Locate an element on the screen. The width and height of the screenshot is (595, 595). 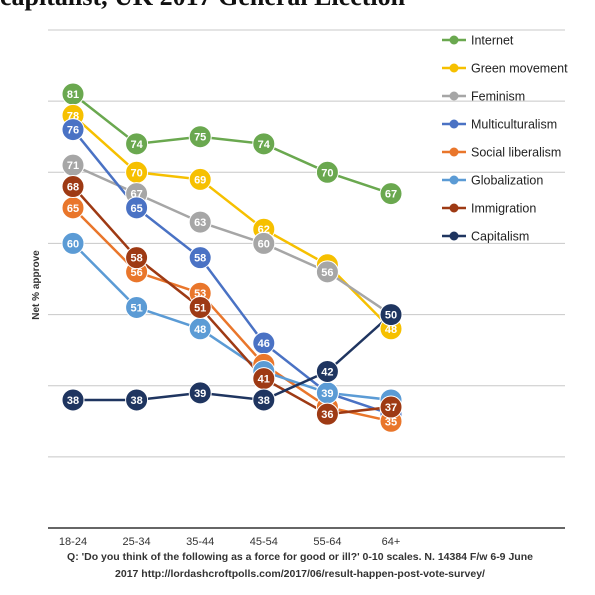
data-point: 75 is located at coordinates (200, 137).